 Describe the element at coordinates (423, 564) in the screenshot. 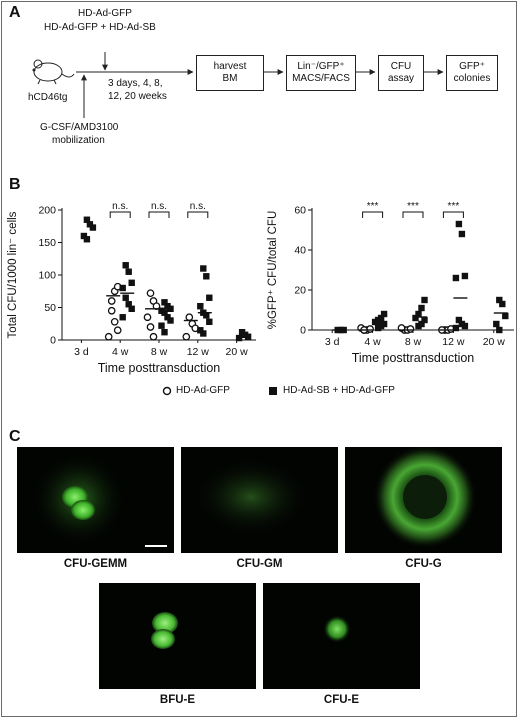

I see `caption-cfu-g: CFU-G` at that location.